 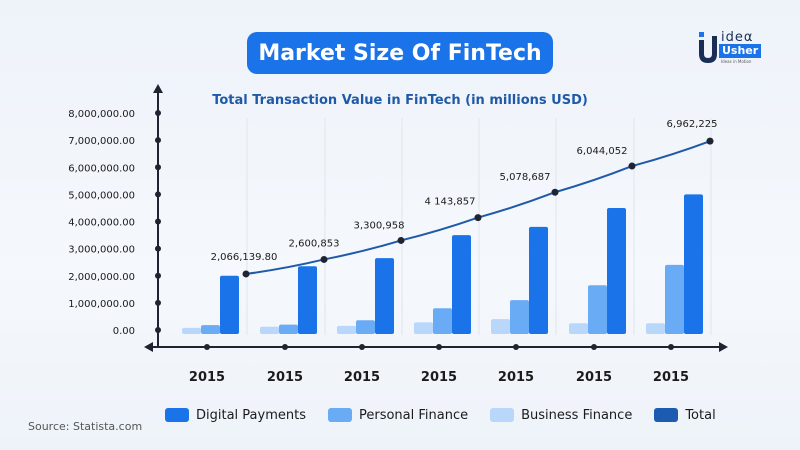 What do you see at coordinates (439, 364) in the screenshot?
I see `x-axis-labels: 2015 2015 2015 2015 2015 2015 2015` at bounding box center [439, 364].